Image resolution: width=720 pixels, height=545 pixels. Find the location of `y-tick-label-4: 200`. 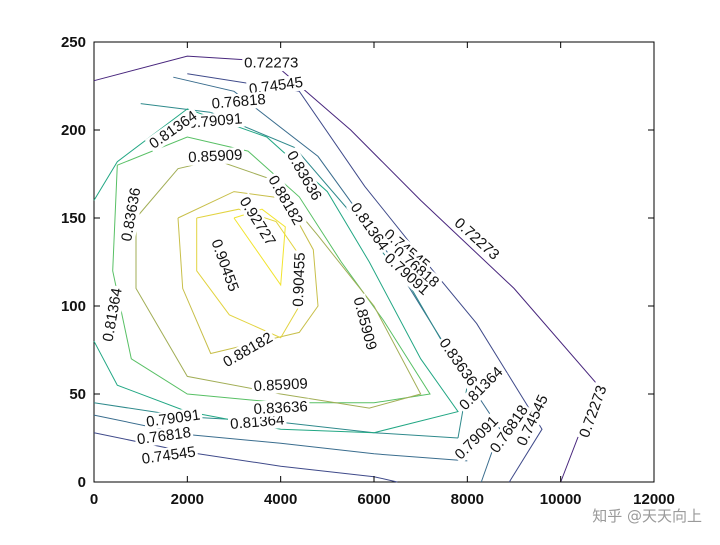

y-tick-label-4: 200 is located at coordinates (73, 130).